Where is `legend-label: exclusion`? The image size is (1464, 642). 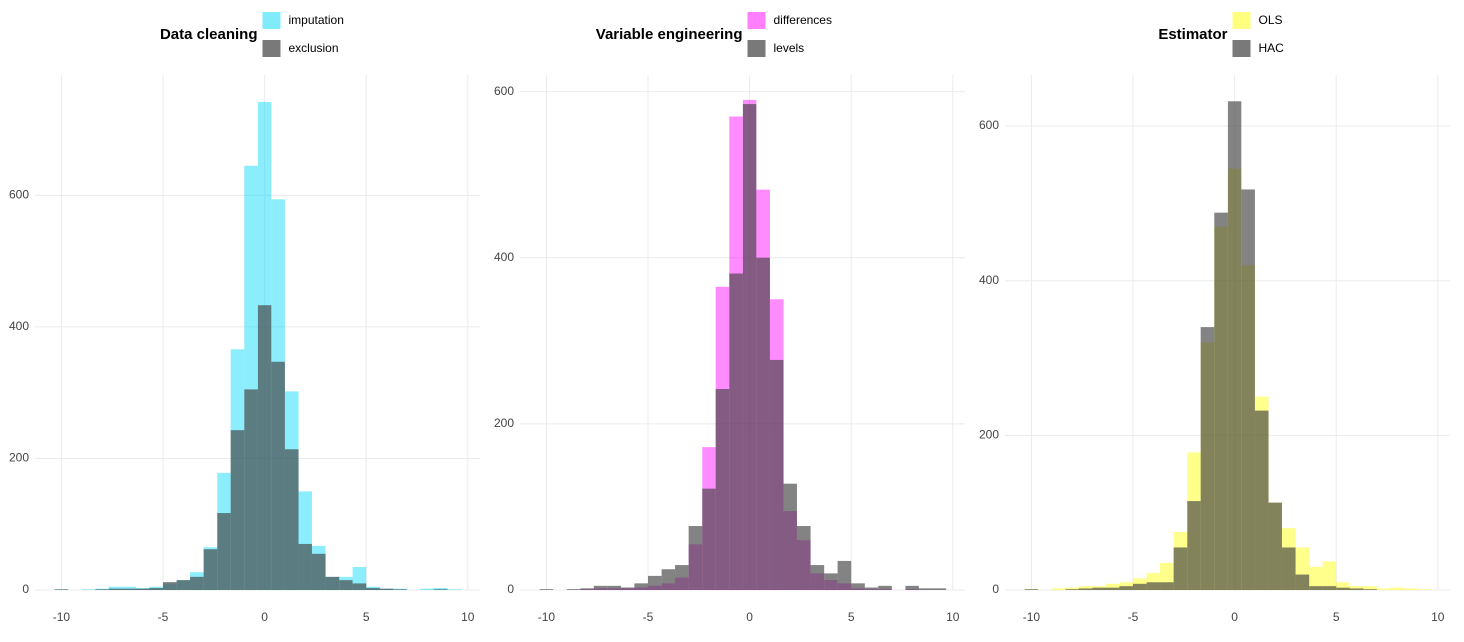
legend-label: exclusion is located at coordinates (314, 48).